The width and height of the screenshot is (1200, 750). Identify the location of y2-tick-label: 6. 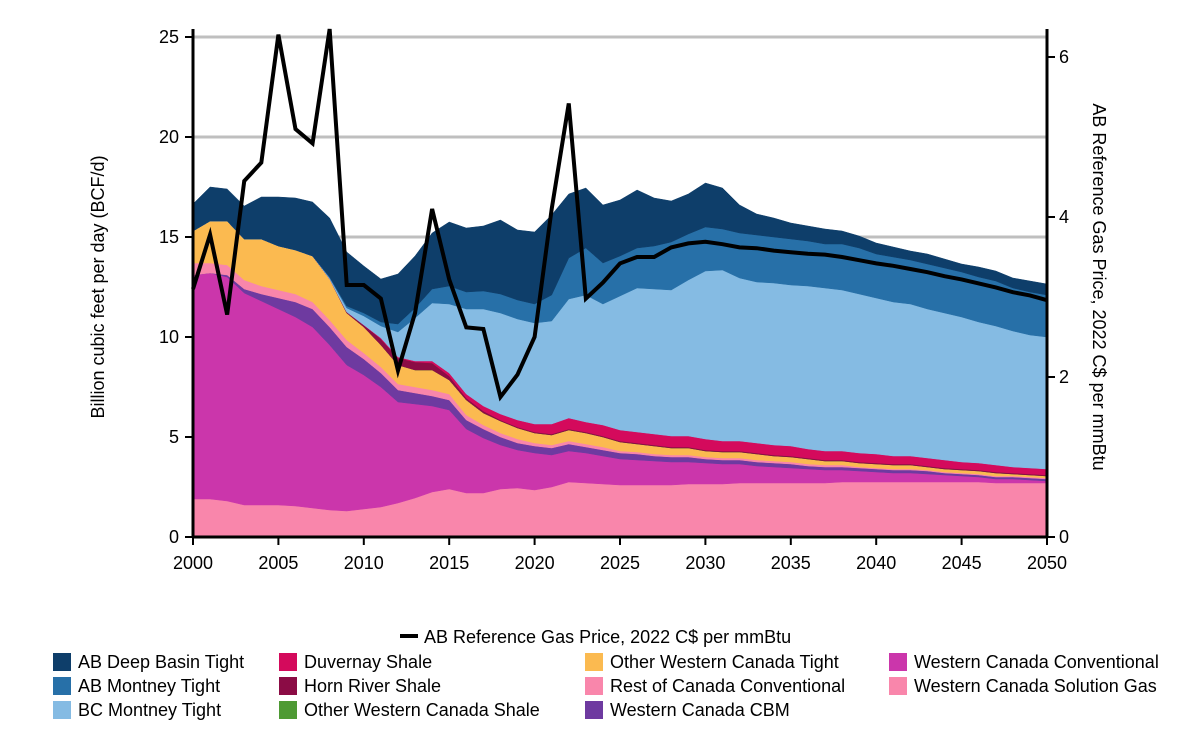
(1064, 57).